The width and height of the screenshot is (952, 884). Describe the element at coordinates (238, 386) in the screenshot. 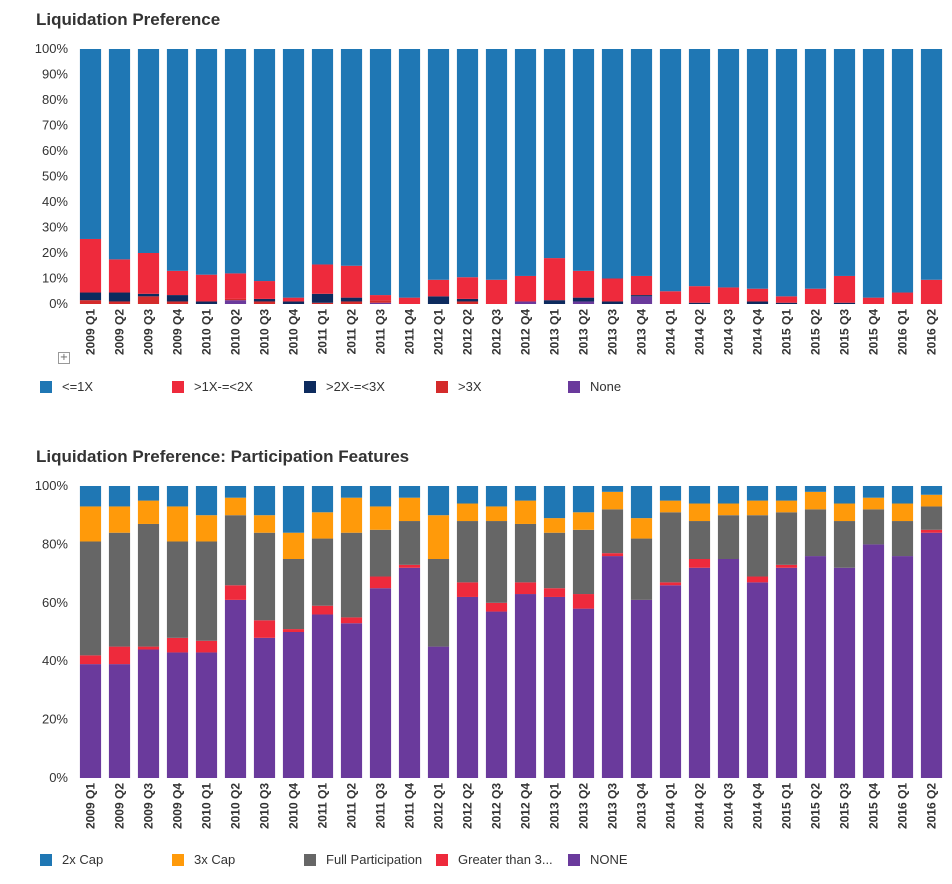

I see `legend-item-1x-2x: >1X-=<2X` at that location.